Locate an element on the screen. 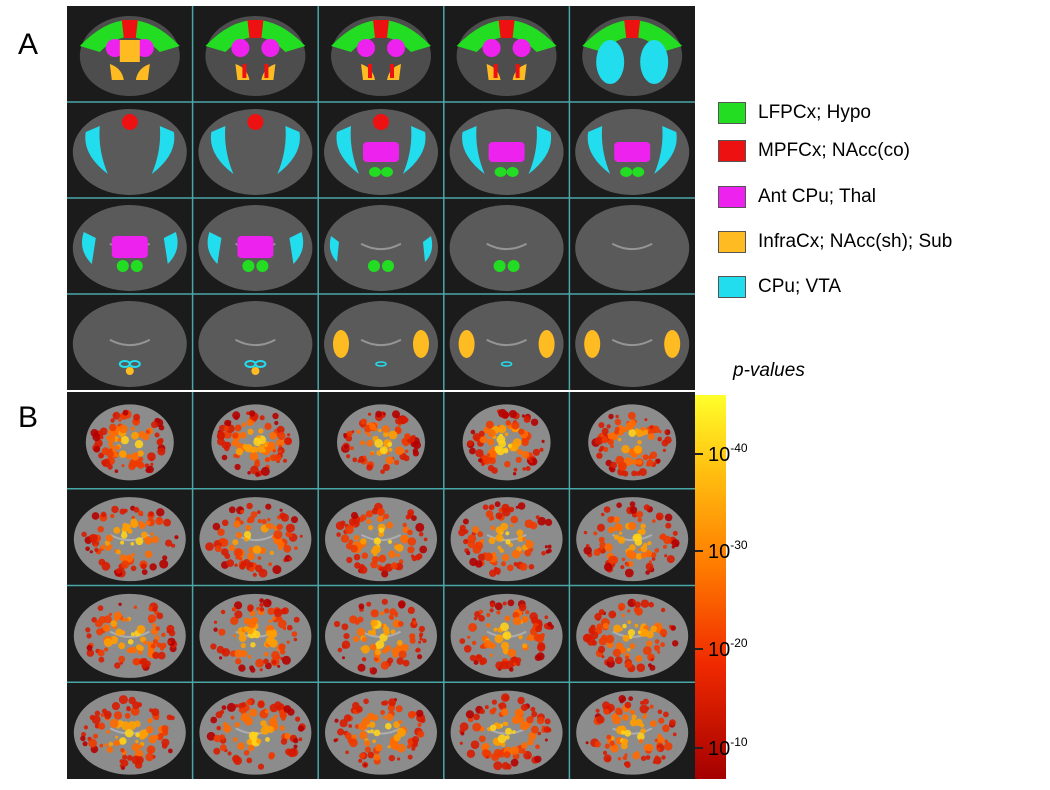  roi-hypo is located at coordinates (500, 172).